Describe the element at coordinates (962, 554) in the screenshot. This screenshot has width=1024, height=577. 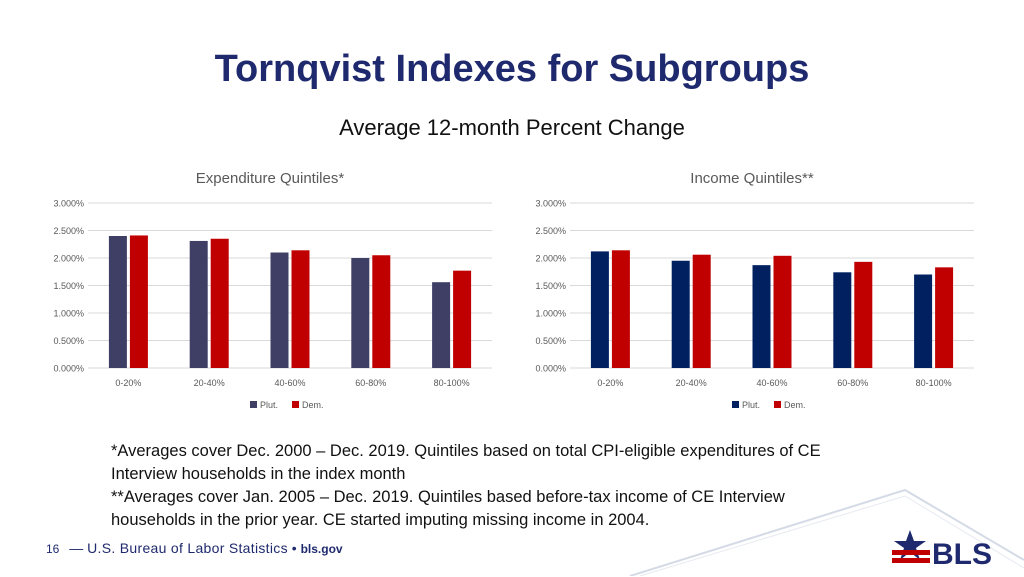
I see `logo-text: BLS` at that location.